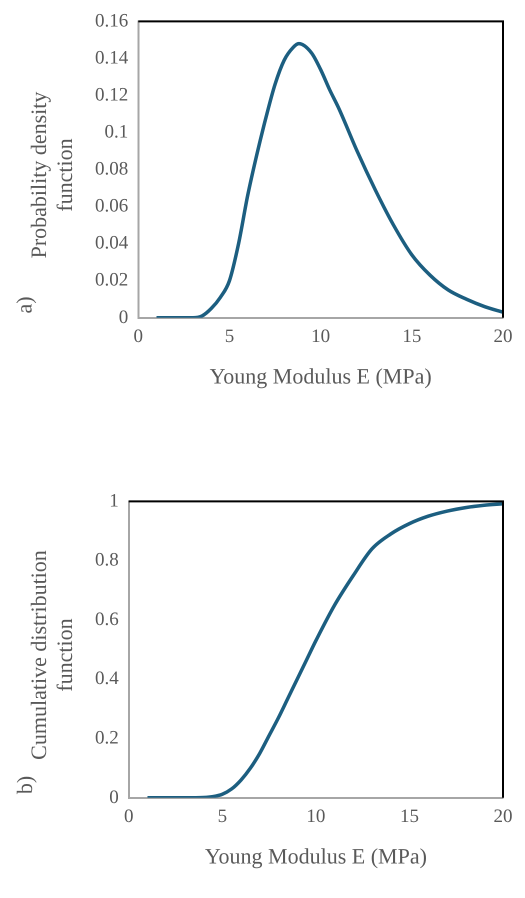  Describe the element at coordinates (112, 57) in the screenshot. I see `y-tick-label: 0.14` at that location.